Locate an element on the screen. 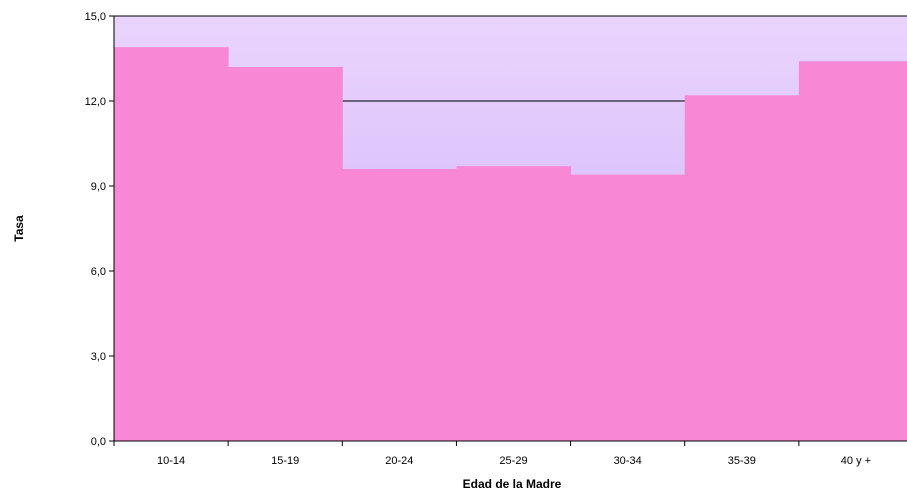  x-tick-label: 10-14 is located at coordinates (171, 461).